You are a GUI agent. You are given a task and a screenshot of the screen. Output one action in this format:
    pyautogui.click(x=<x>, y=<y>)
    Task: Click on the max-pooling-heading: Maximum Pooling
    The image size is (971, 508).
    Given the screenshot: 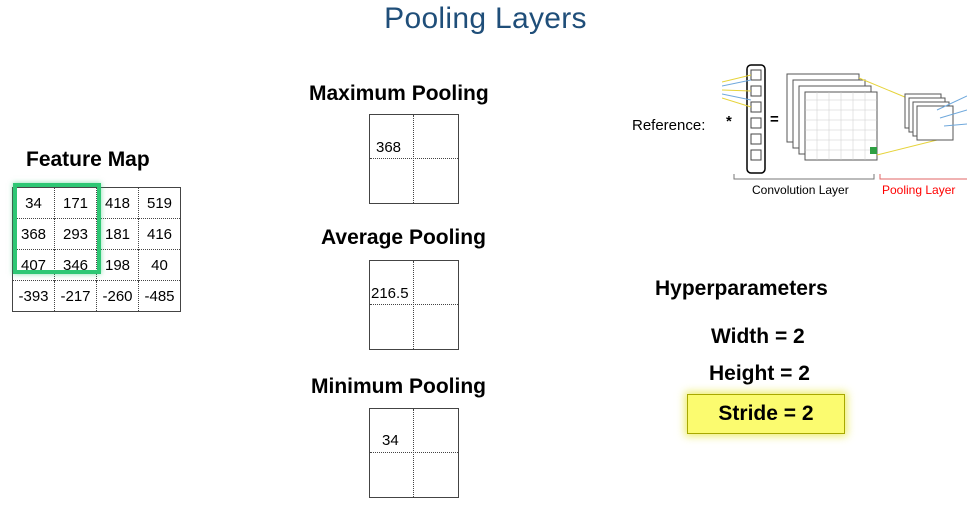 What is the action you would take?
    pyautogui.click(x=399, y=93)
    